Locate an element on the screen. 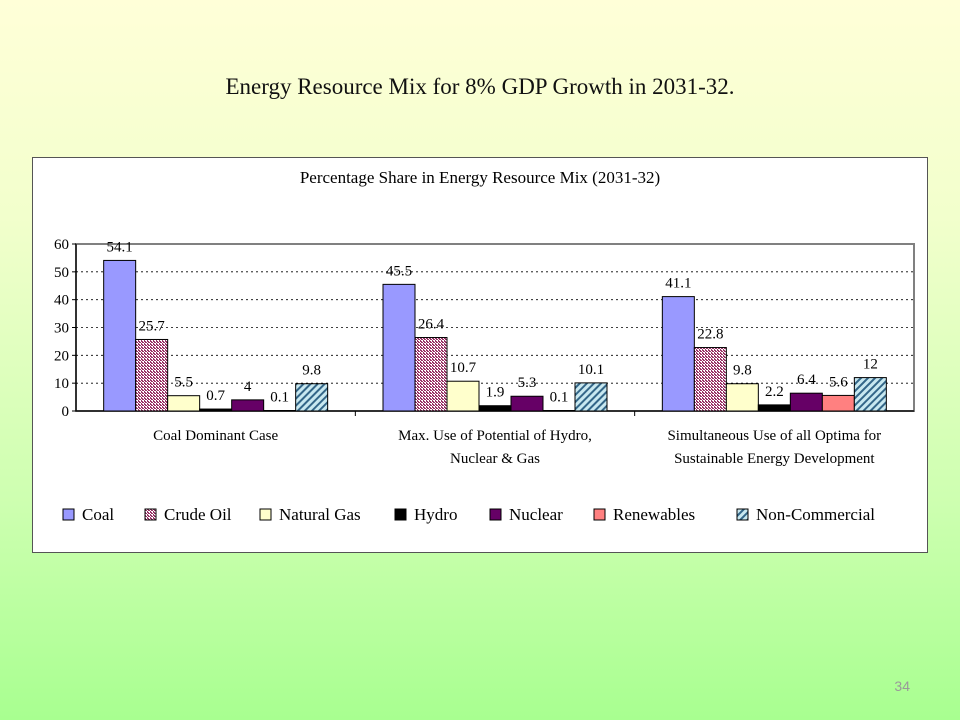 The width and height of the screenshot is (960, 720). data-label: 1.9 is located at coordinates (495, 393).